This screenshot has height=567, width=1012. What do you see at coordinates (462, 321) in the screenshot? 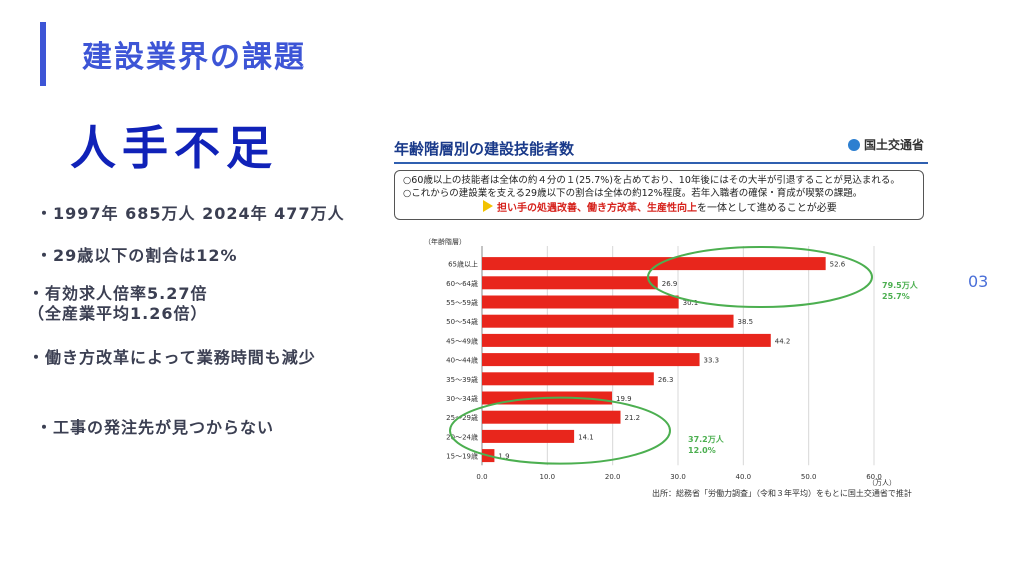
I see `category-label: 50～54歳` at bounding box center [462, 321].